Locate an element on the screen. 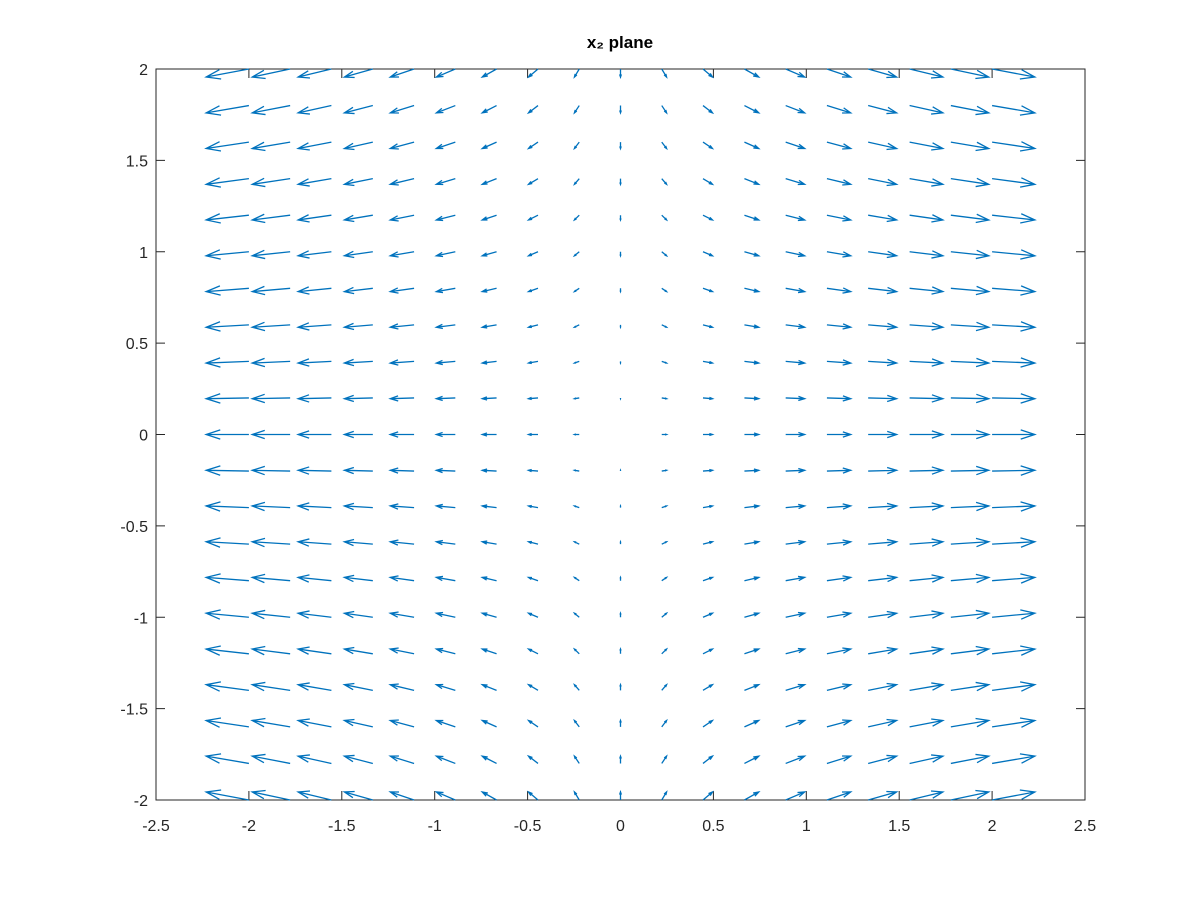 This screenshot has width=1200, height=900. y-tick-label: -1 is located at coordinates (141, 618).